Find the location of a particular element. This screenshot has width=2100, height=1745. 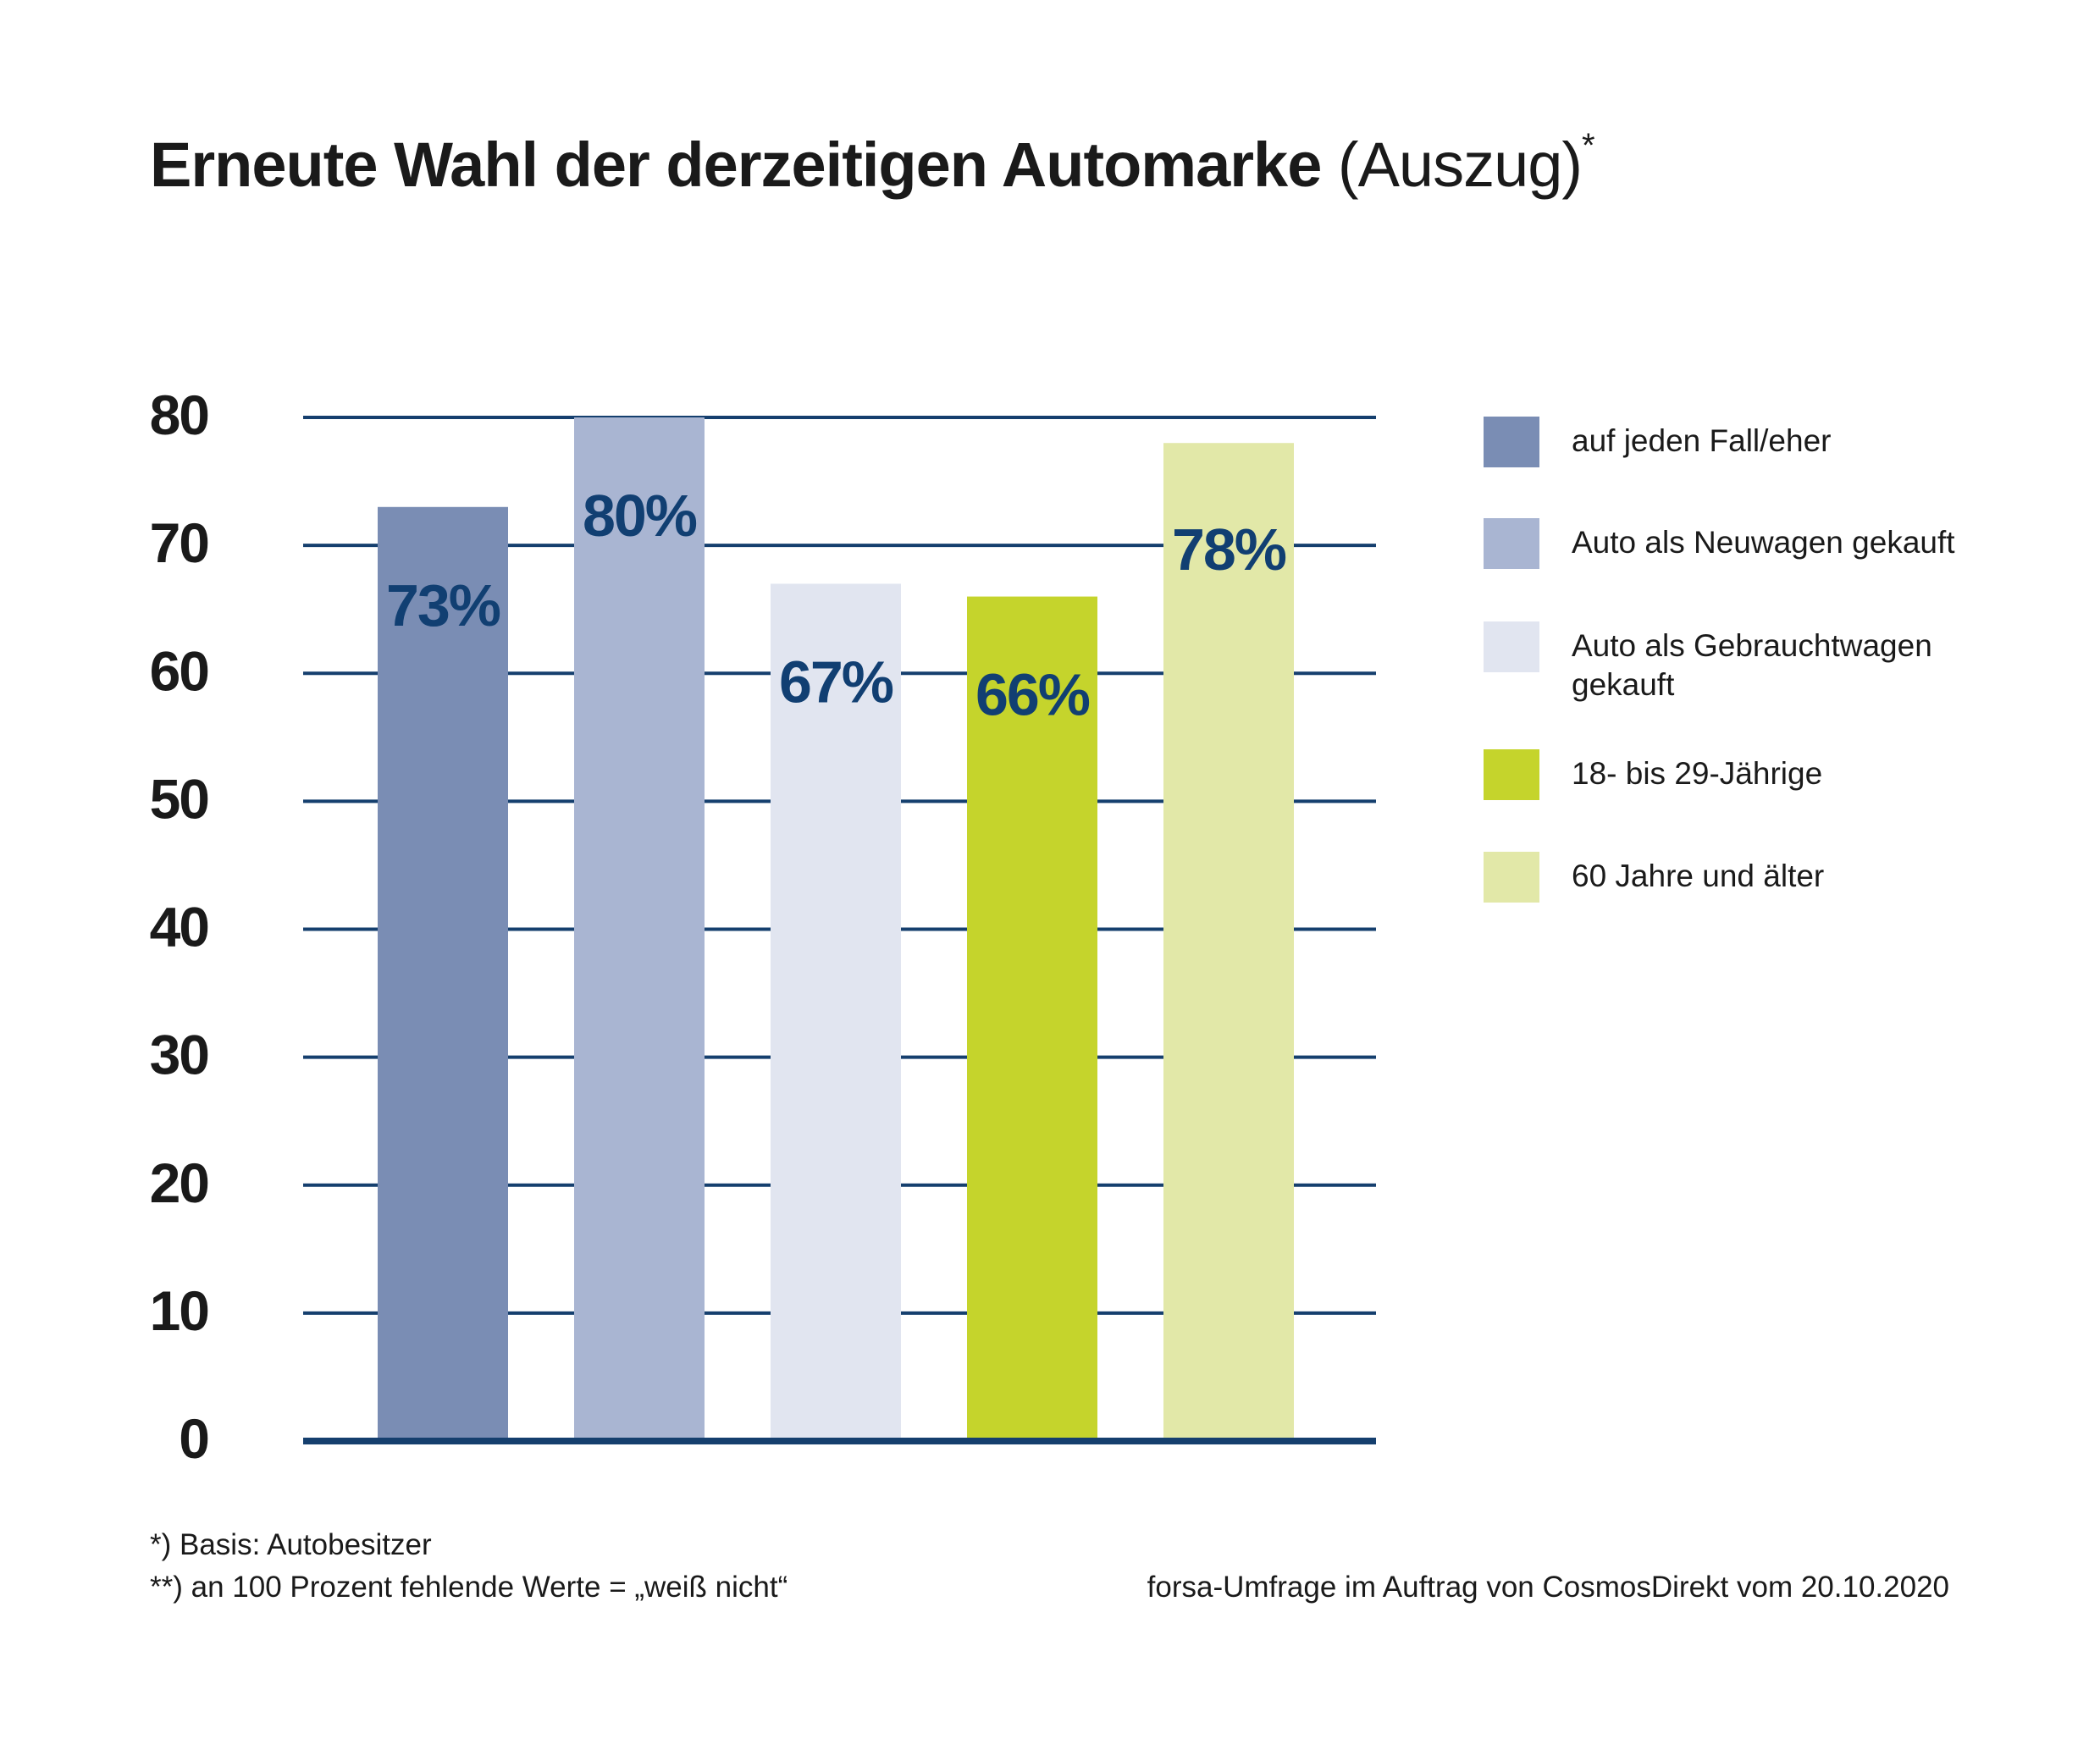

y-tick-label: 0 is located at coordinates (193, 1438).